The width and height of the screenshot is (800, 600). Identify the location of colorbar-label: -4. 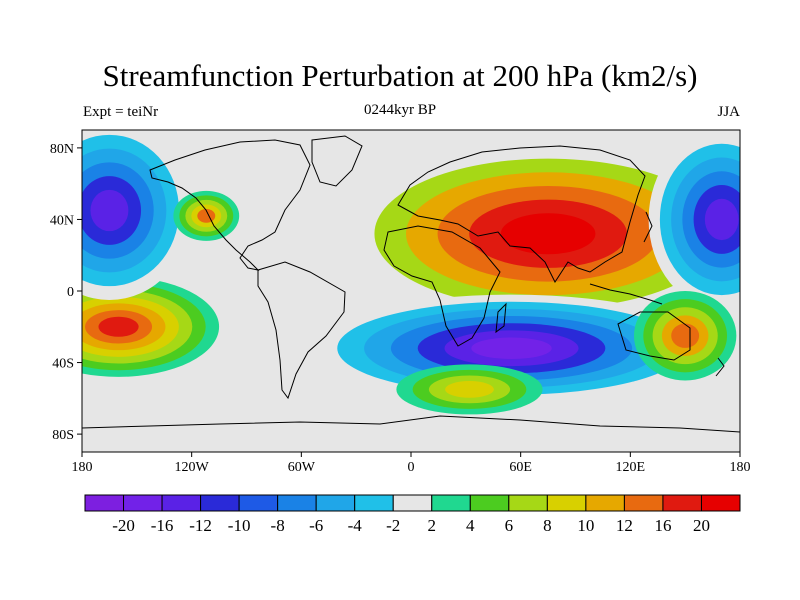
(355, 525).